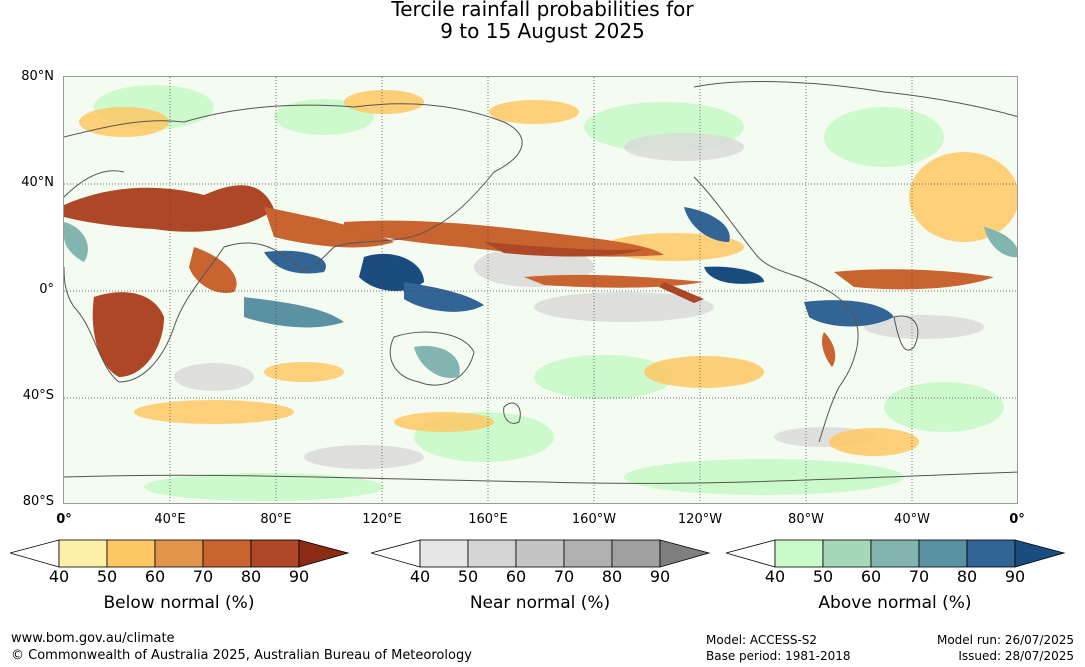  What do you see at coordinates (564, 576) in the screenshot?
I see `legend-near-tick: 70` at bounding box center [564, 576].